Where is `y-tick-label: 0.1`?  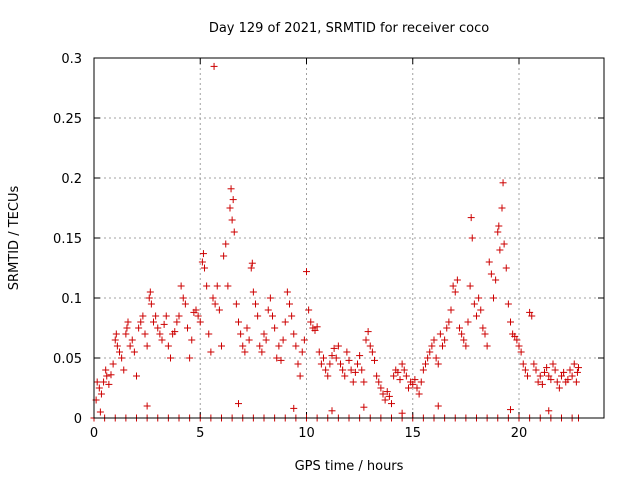 y-tick-label: 0.1 is located at coordinates (71, 299).